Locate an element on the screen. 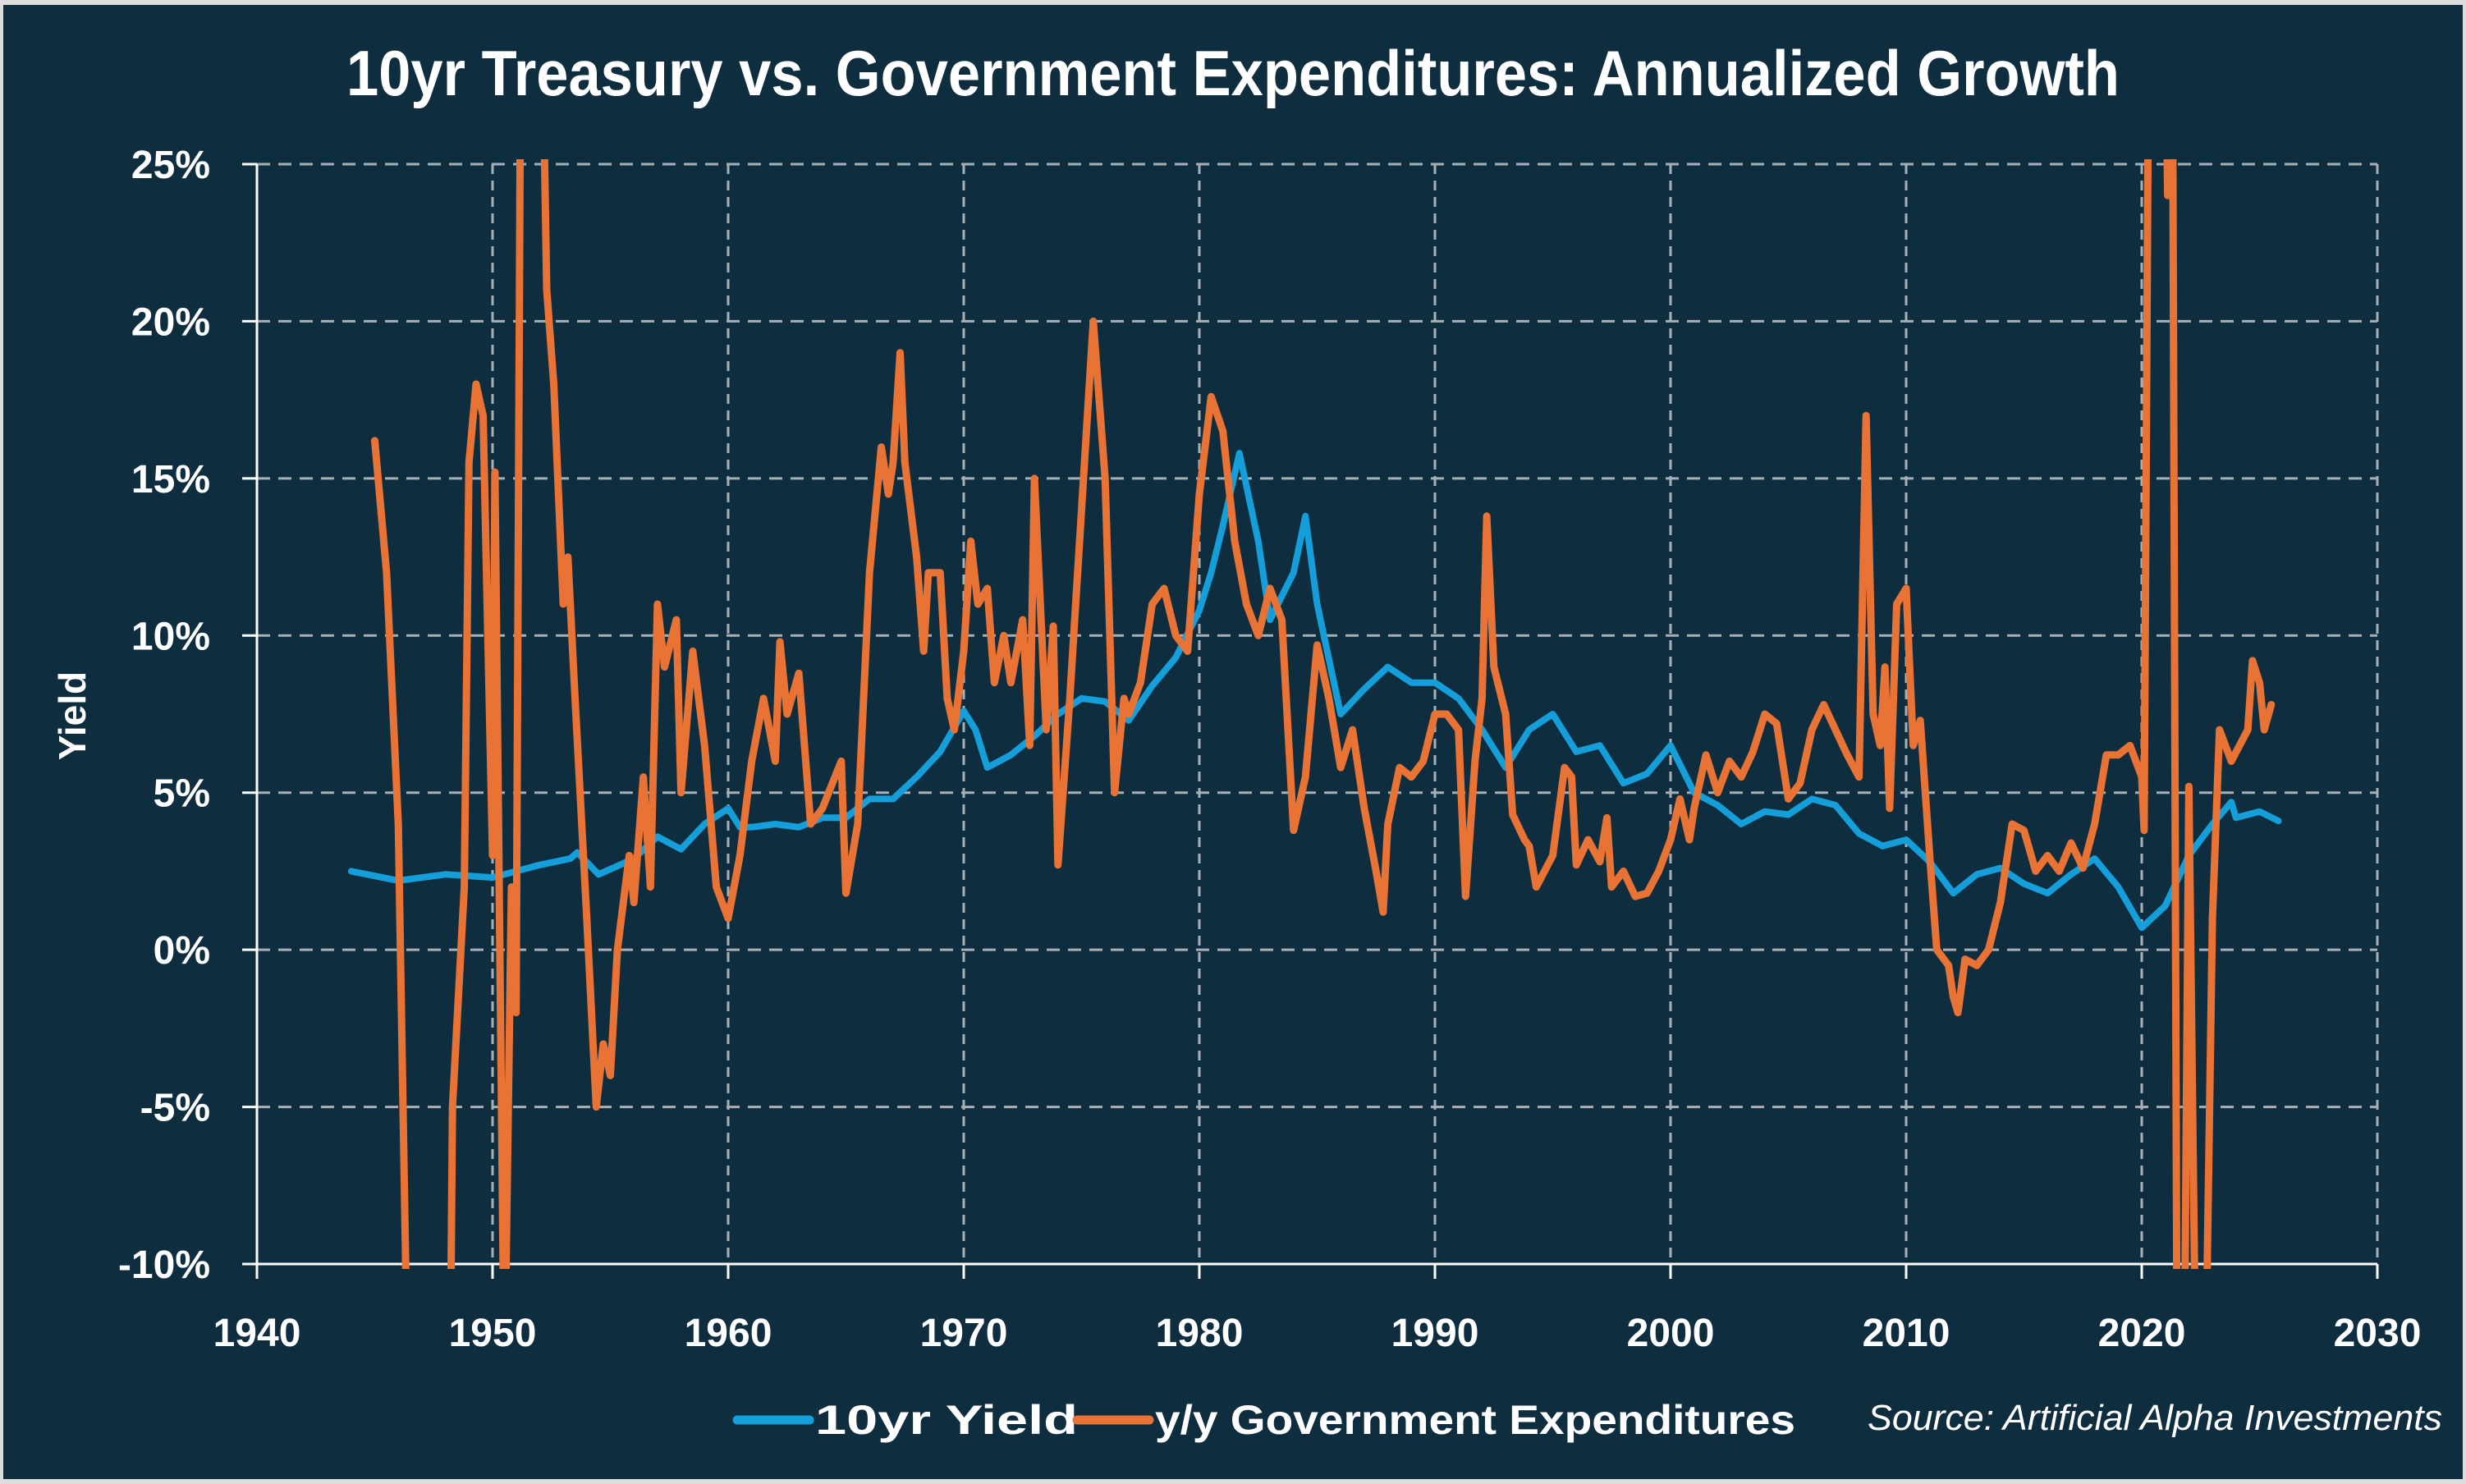 The width and height of the screenshot is (2466, 1484). y-tick-label: 15% is located at coordinates (170, 480).